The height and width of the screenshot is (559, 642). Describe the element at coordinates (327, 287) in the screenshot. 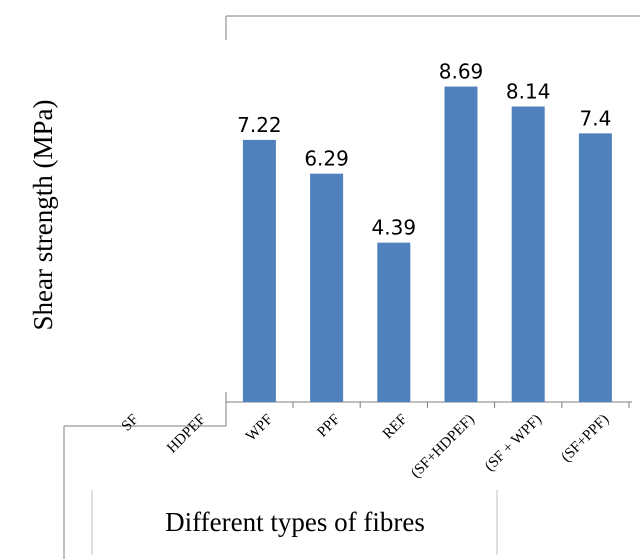

I see `bar-ppf` at that location.